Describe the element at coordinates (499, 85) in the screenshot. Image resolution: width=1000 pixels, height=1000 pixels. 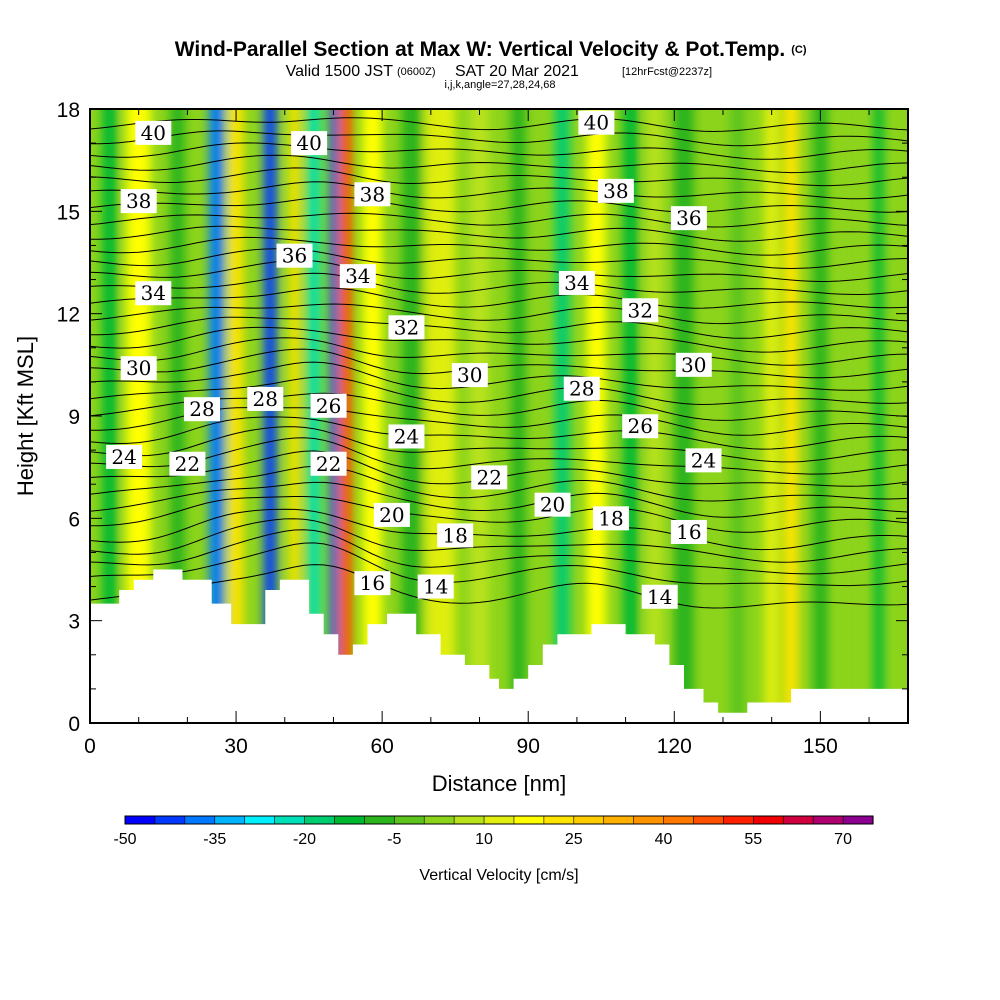
I see `subtitle-grid-index: i,j,k,angle=27,28,24,68` at that location.